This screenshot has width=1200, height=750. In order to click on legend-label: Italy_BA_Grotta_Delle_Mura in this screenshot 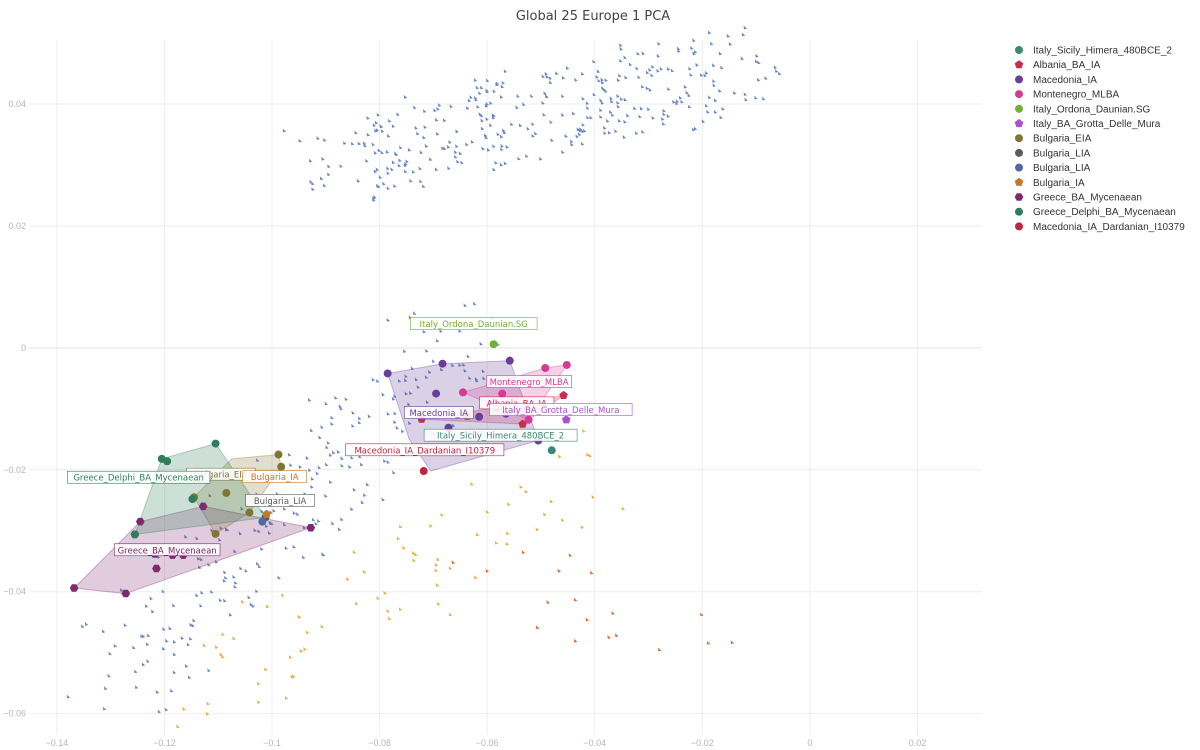, I will do `click(1097, 124)`.